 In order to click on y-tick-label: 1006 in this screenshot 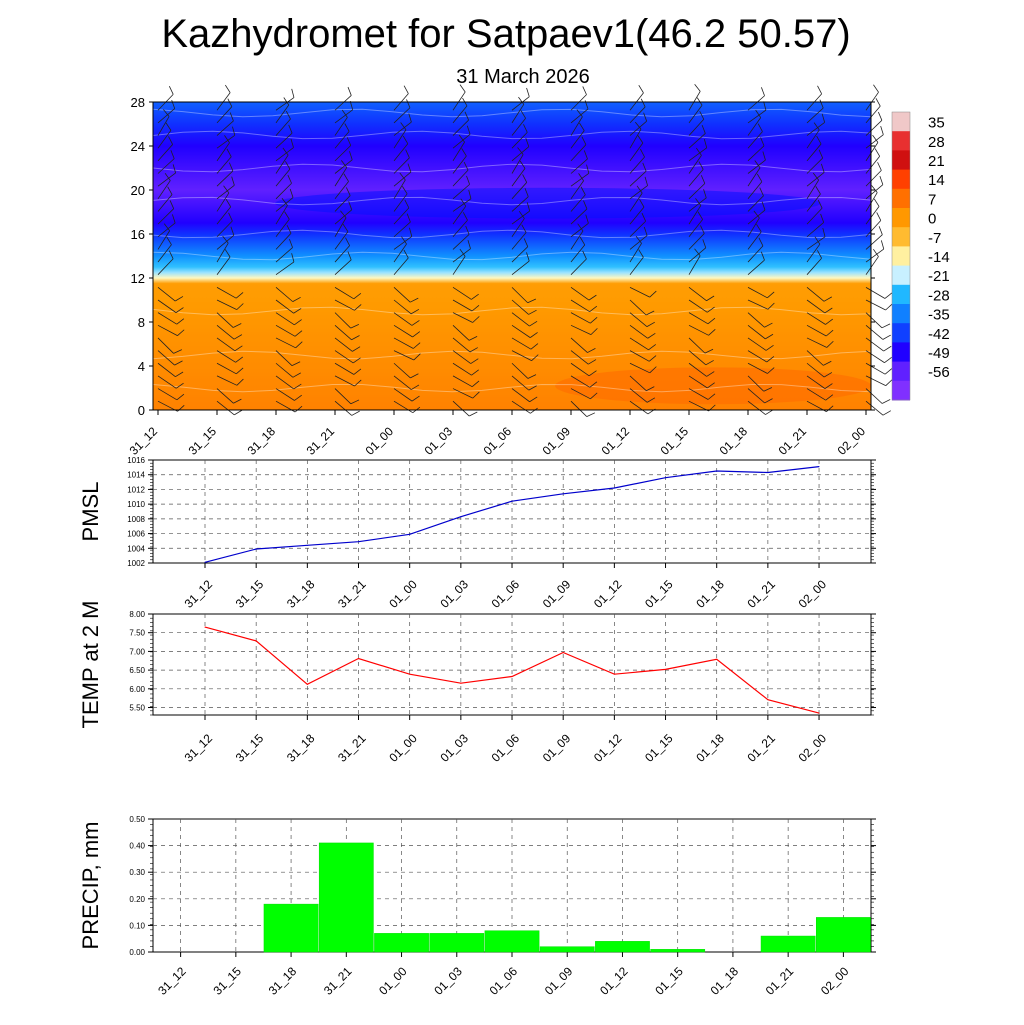, I will do `click(136, 534)`.